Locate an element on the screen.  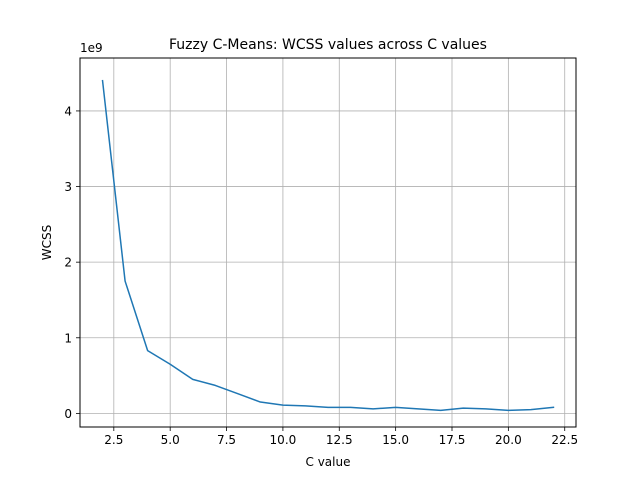
x-tick-label: 22.5 is located at coordinates (564, 440).